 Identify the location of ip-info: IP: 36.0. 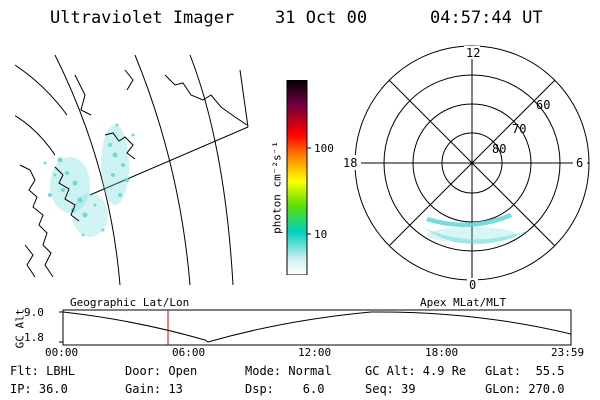
(39, 389).